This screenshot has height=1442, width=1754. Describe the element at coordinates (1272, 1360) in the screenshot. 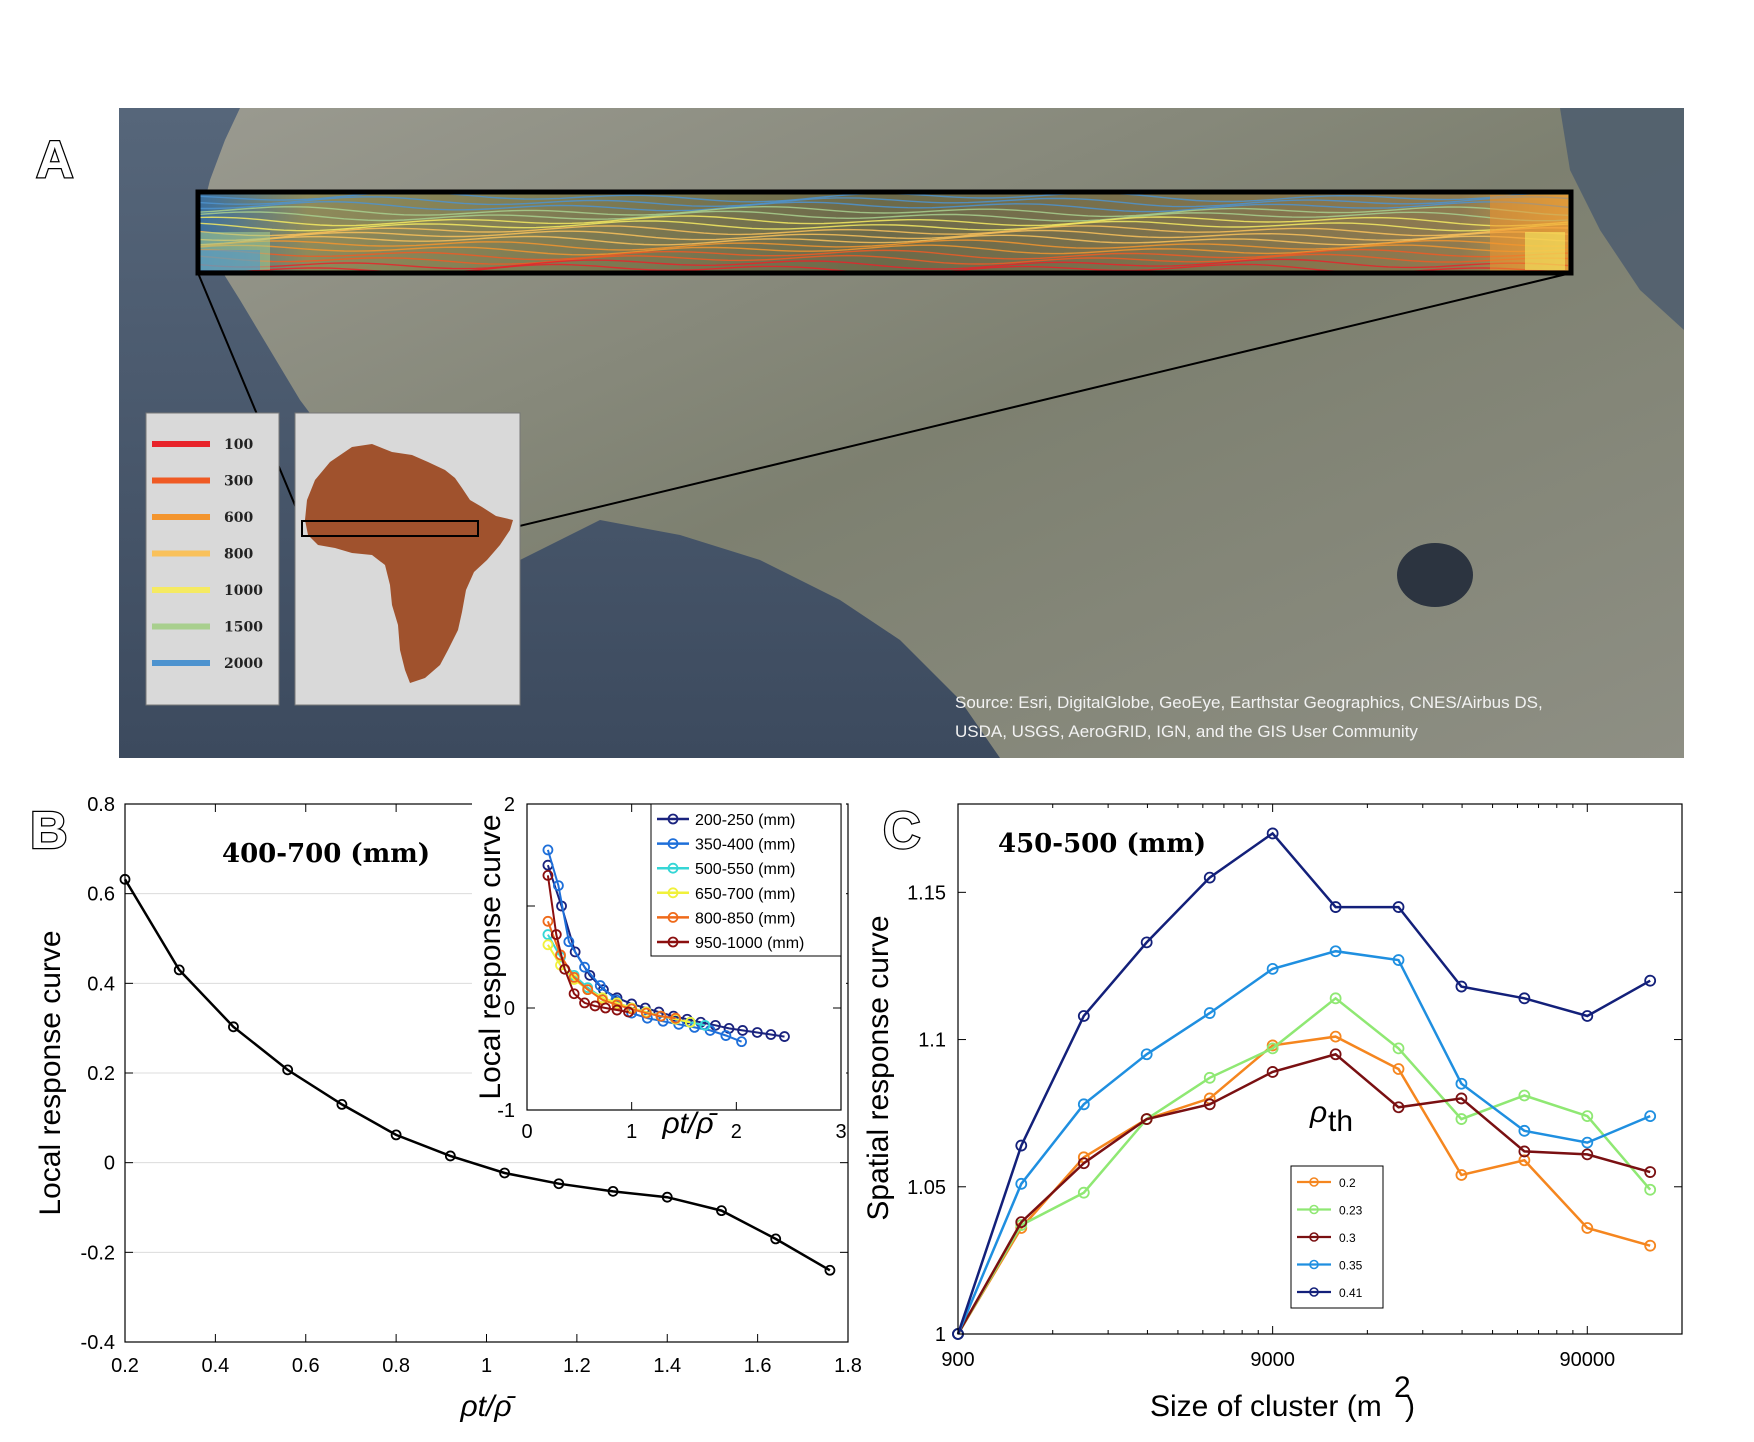

I see `x-tick-label: 9000` at that location.